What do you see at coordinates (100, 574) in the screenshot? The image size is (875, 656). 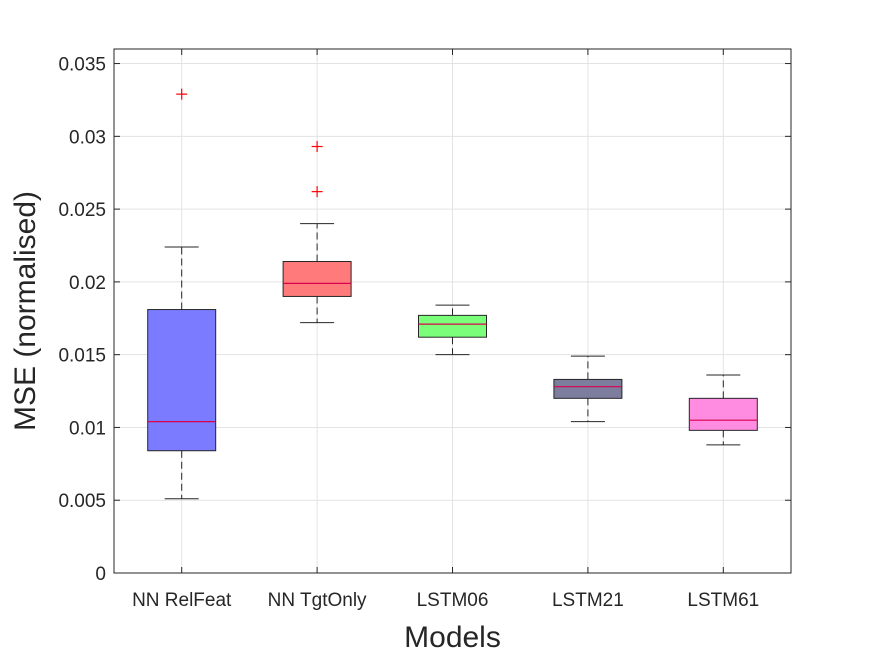 I see `y-tick-label: 0` at bounding box center [100, 574].